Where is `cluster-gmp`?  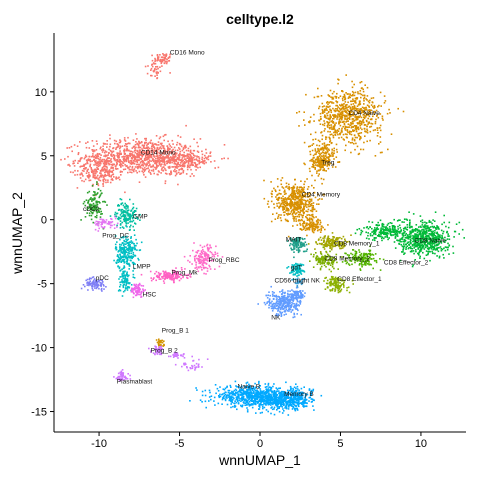
cluster-gmp is located at coordinates (125, 214).